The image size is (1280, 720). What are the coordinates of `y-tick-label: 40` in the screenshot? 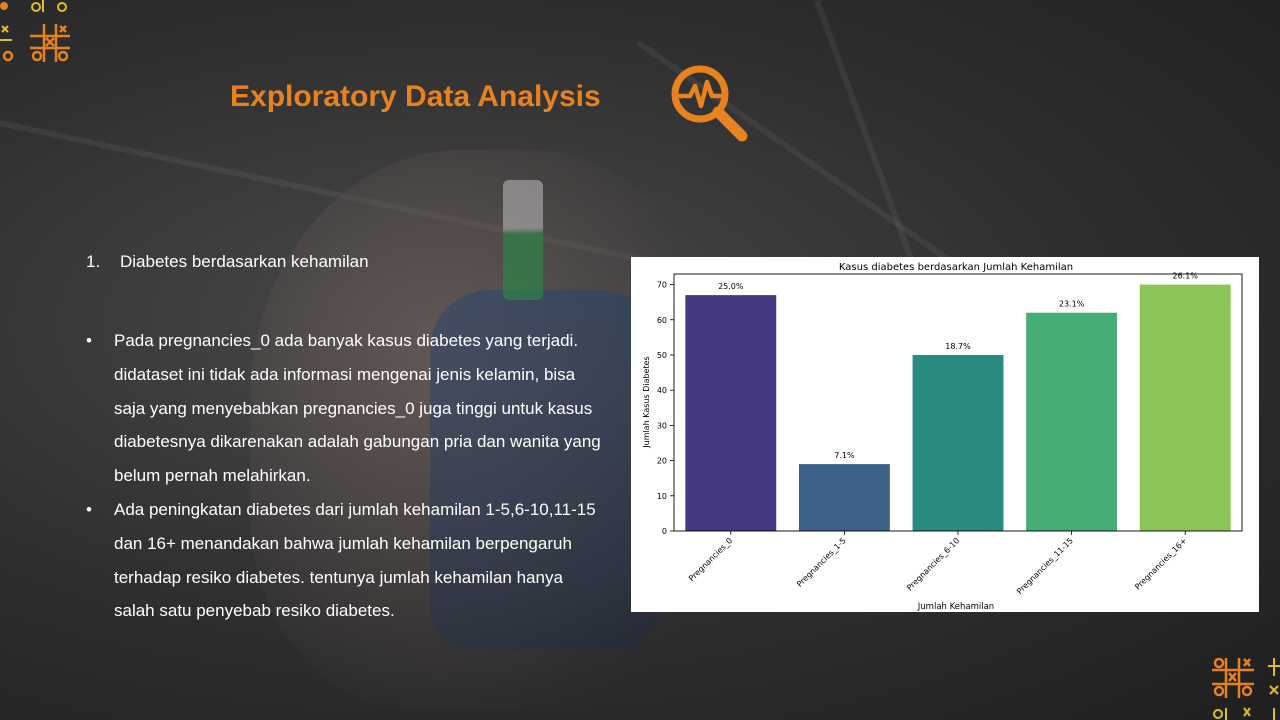 It's located at (662, 390).